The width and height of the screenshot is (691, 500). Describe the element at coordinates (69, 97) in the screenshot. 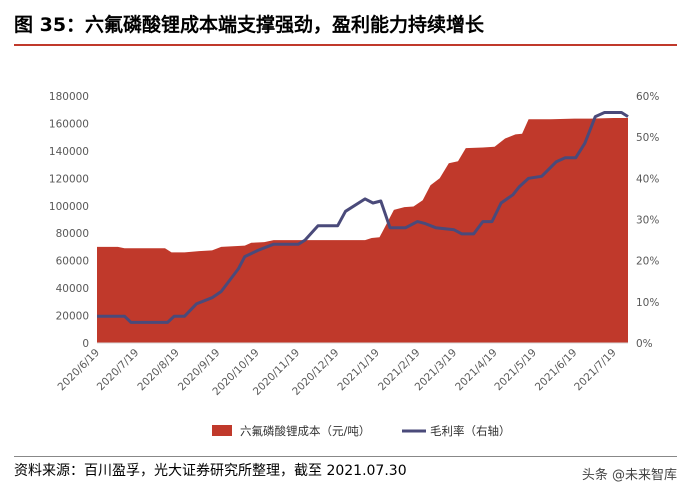

I see `y-left-tick-label: 180000` at that location.